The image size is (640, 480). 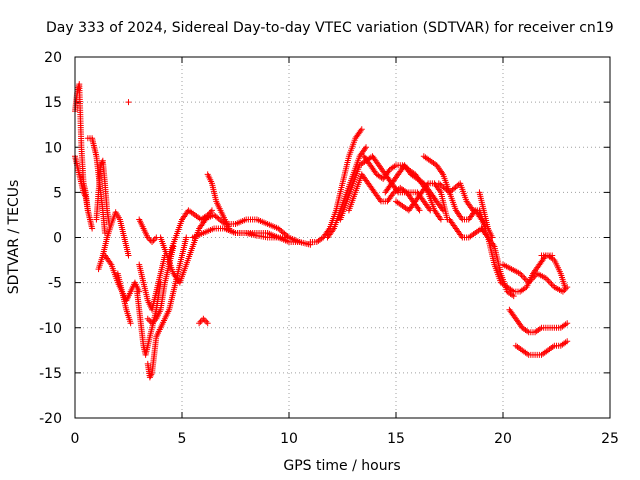 I want to click on y-tick-label: -10, so click(x=50, y=329).